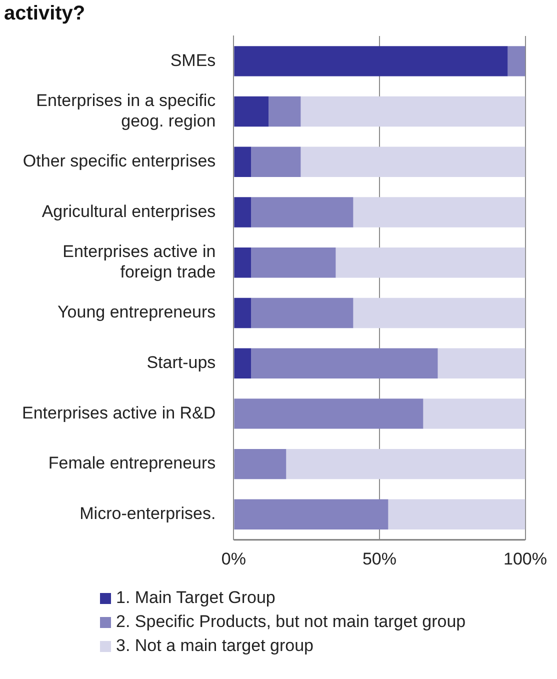 The height and width of the screenshot is (679, 557). What do you see at coordinates (45, 13) in the screenshot?
I see `text: activity?` at bounding box center [45, 13].